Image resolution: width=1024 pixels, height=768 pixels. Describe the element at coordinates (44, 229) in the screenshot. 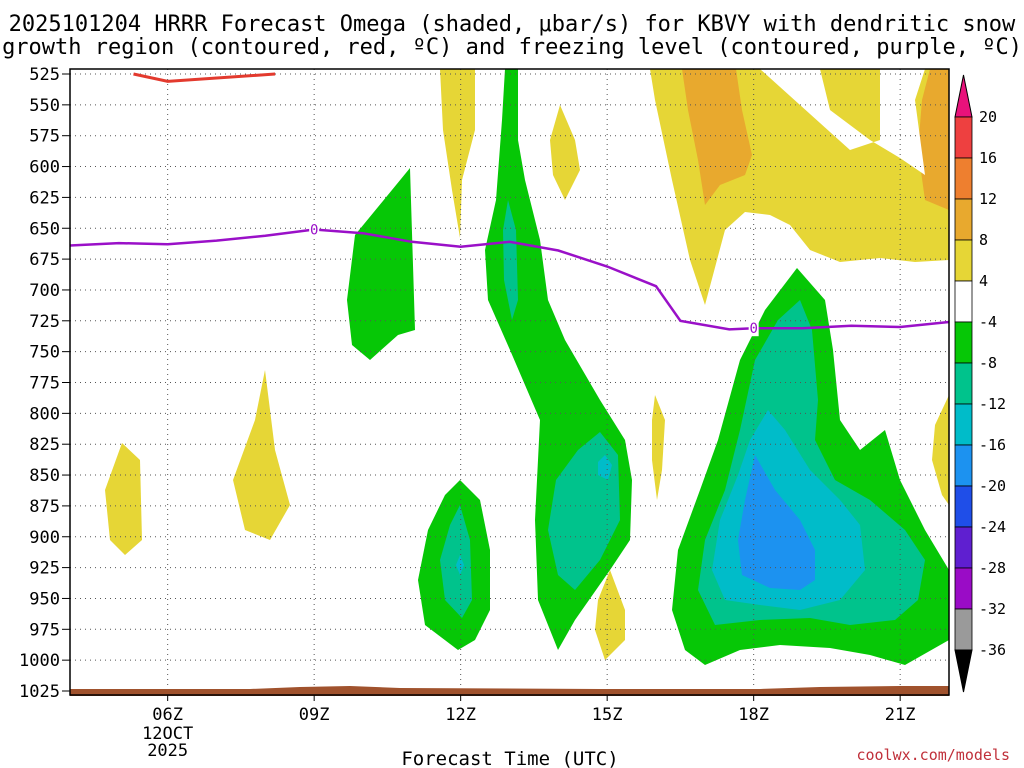

I see `y-tick-label: 650` at that location.